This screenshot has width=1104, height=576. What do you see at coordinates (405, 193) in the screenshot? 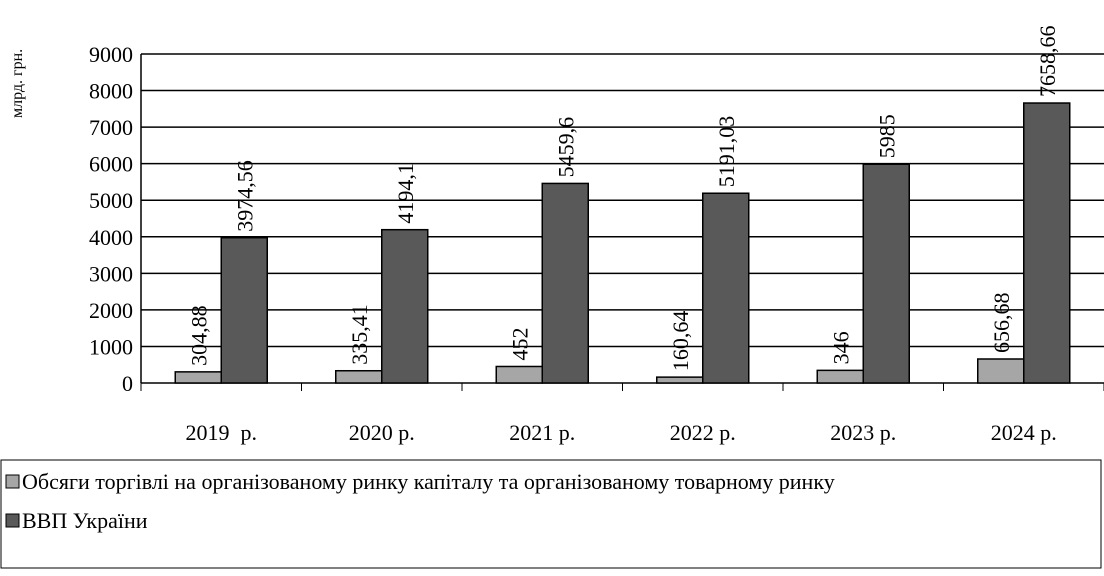
I see `value-label: 4194,1` at bounding box center [405, 193].